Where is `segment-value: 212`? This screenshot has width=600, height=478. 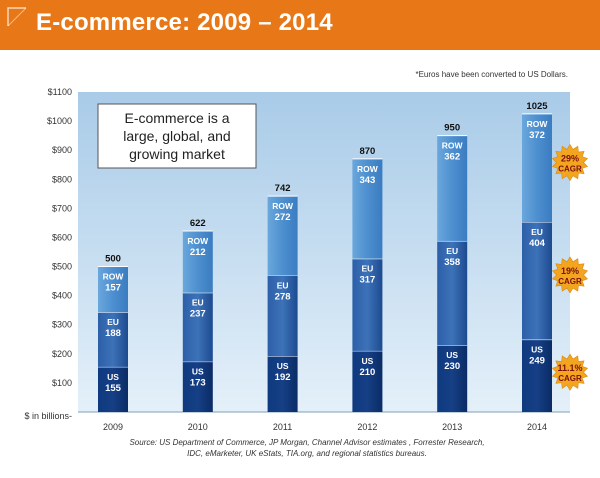 segment-value: 212 is located at coordinates (198, 252).